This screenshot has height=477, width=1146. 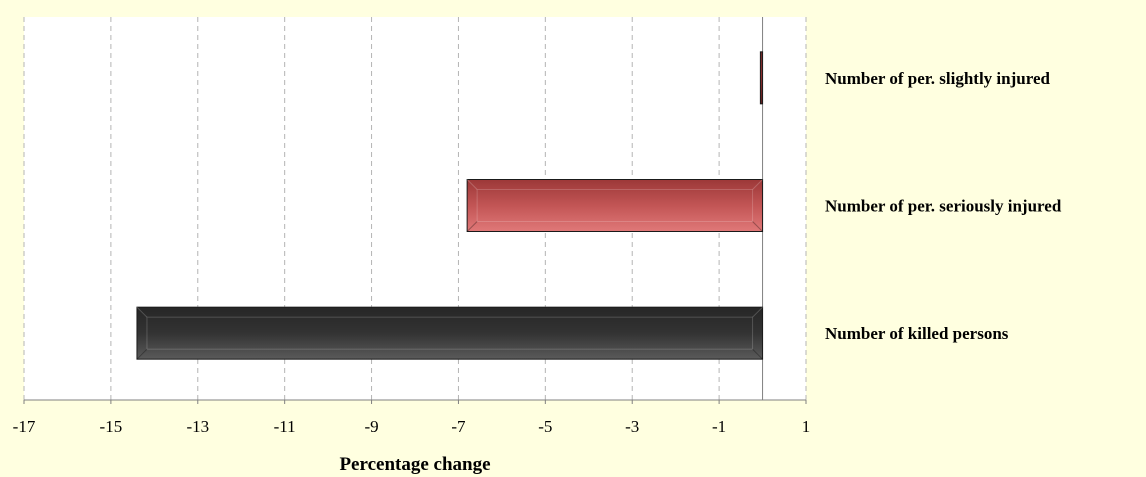 I want to click on x-tick-label: 1, so click(x=806, y=426).